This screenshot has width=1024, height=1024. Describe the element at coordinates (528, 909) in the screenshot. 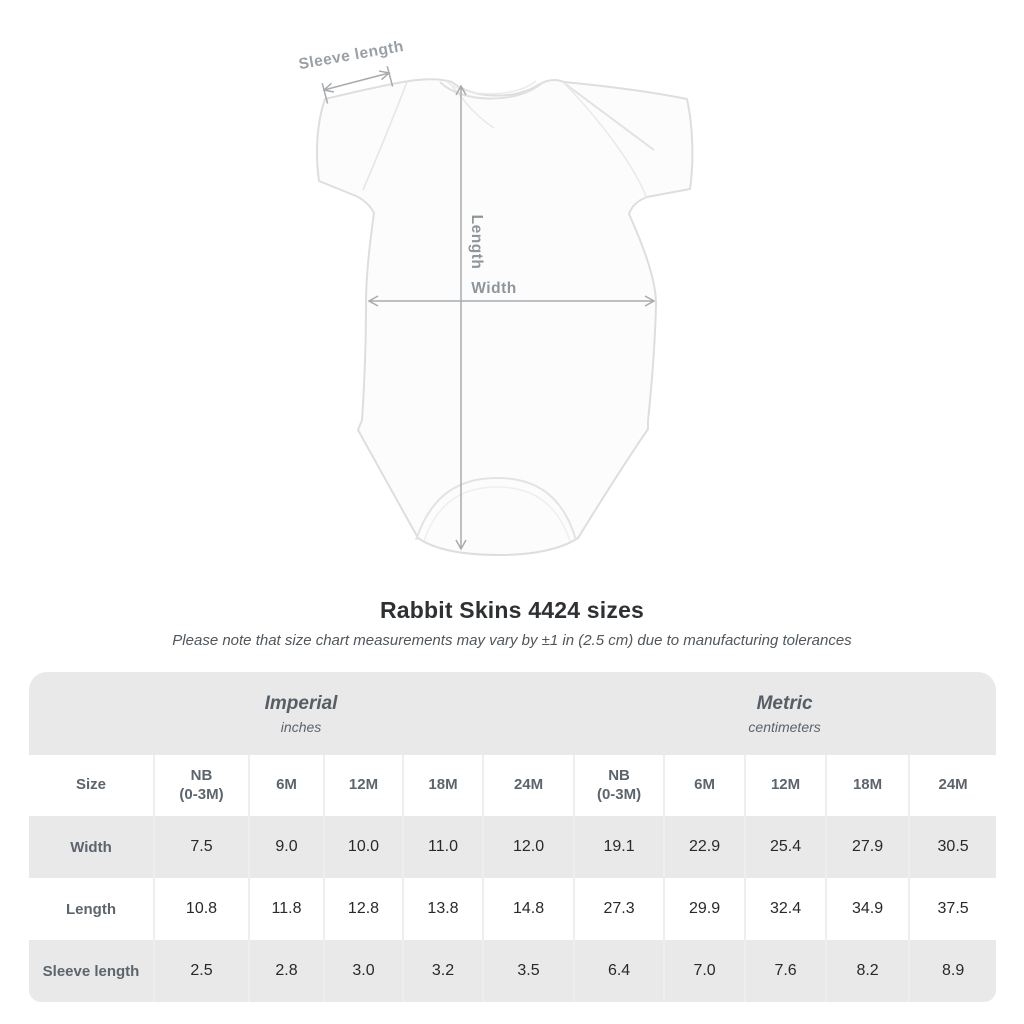

I see `value-cell: 14.8` at that location.